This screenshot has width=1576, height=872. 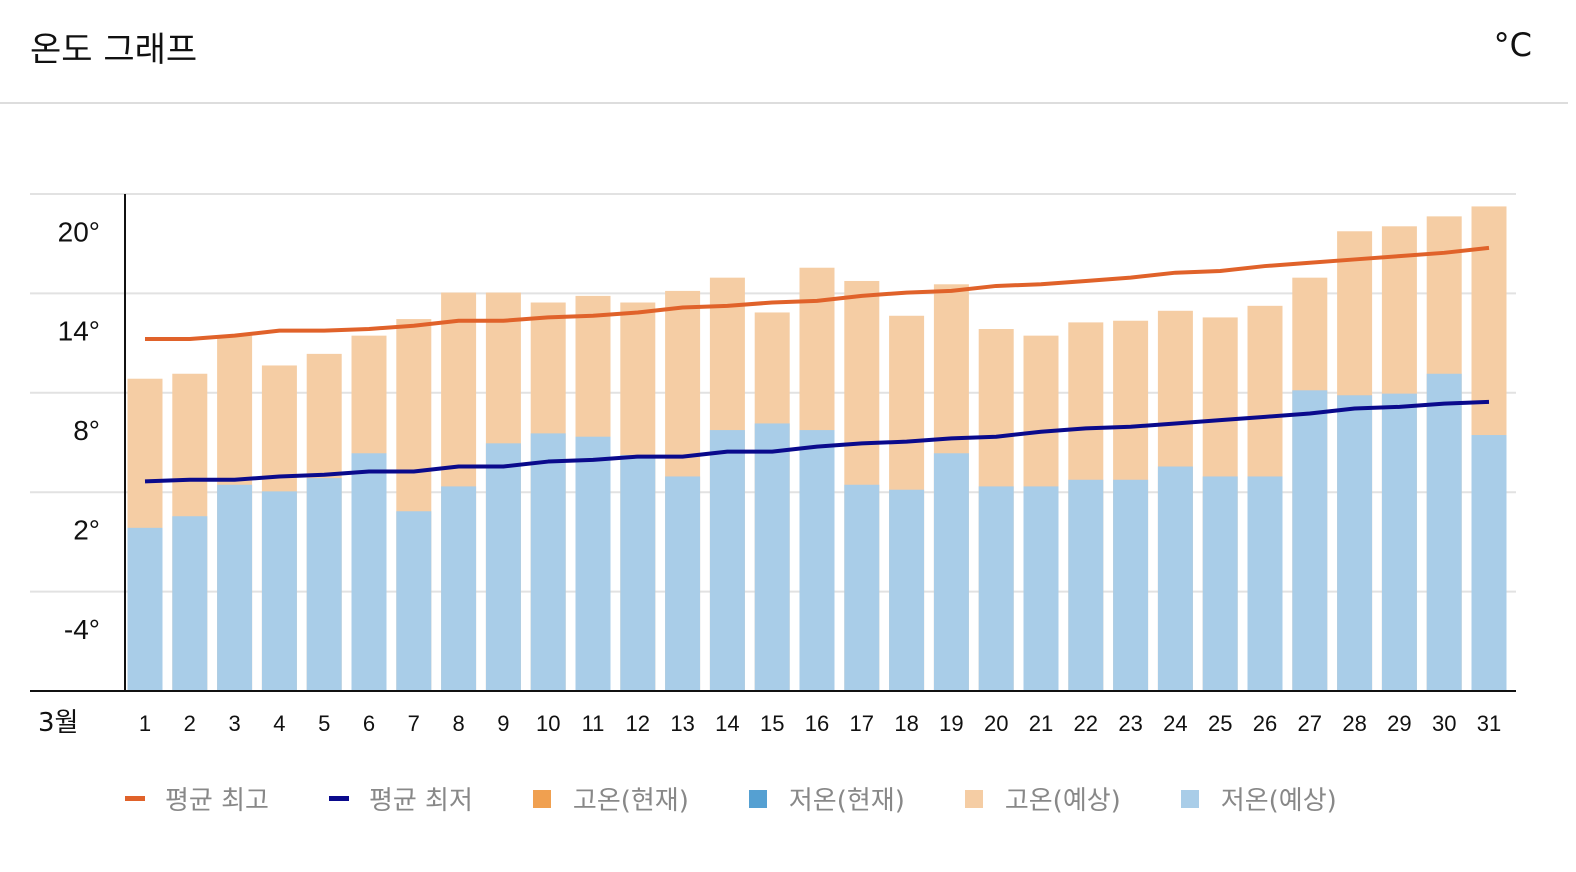 I want to click on x-tick-label: 28, so click(x=1354, y=723).